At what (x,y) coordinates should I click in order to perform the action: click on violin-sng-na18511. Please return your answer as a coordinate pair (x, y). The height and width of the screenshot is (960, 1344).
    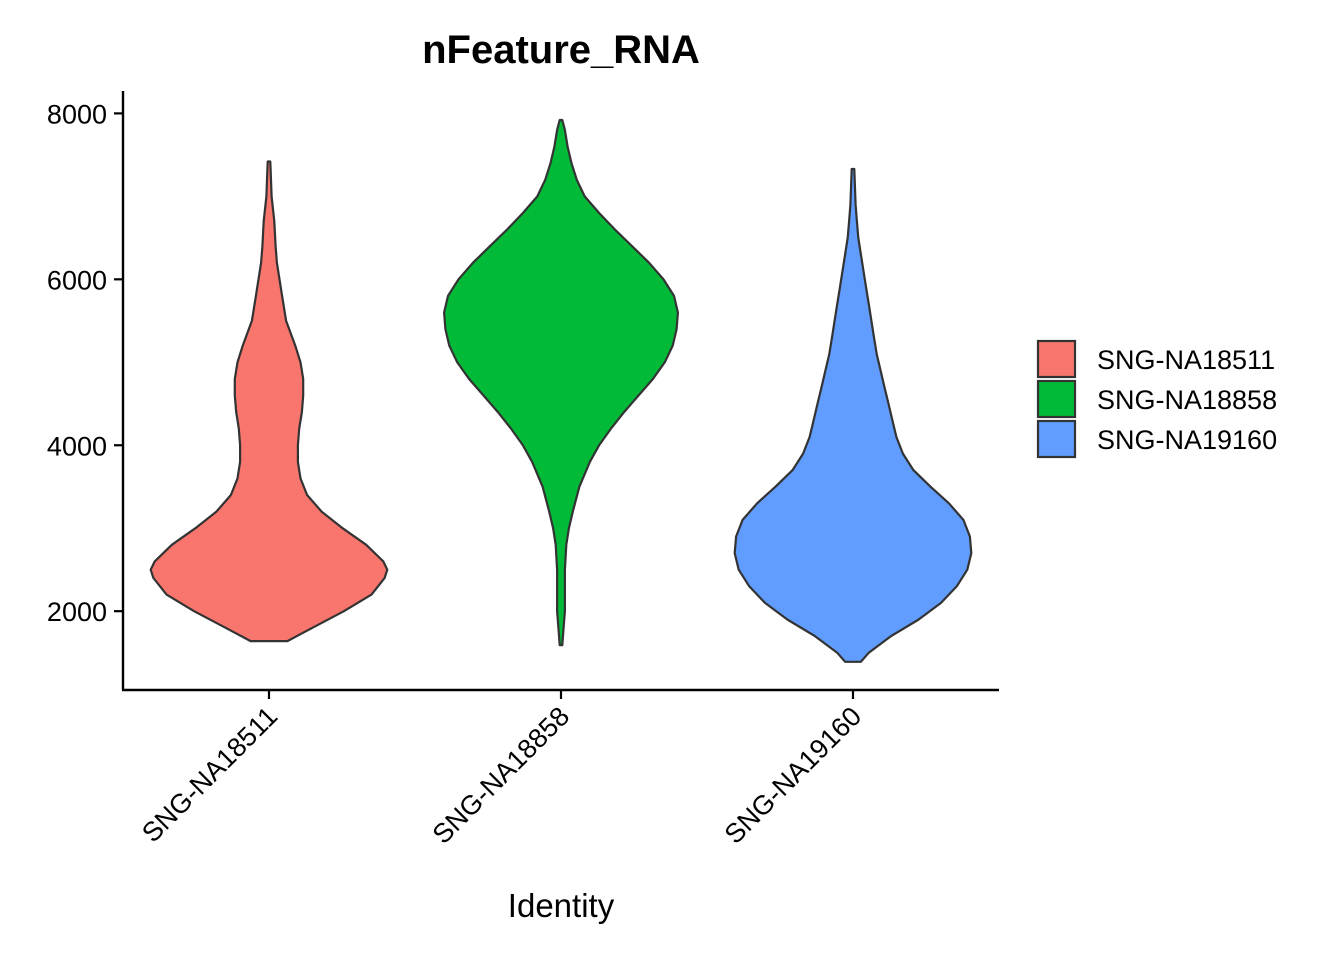
    Looking at the image, I should click on (269, 401).